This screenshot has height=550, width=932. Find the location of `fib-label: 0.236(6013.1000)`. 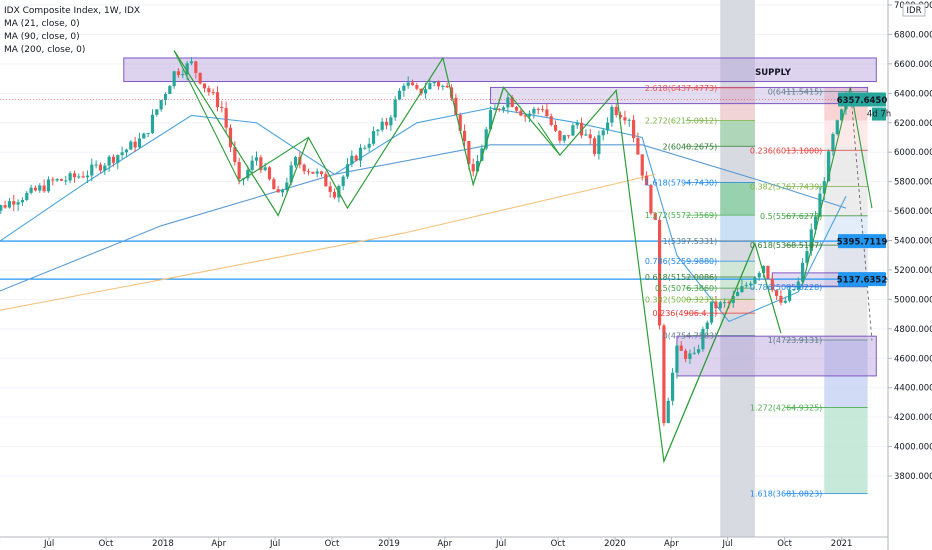

fib-label: 0.236(6013.1000) is located at coordinates (786, 150).